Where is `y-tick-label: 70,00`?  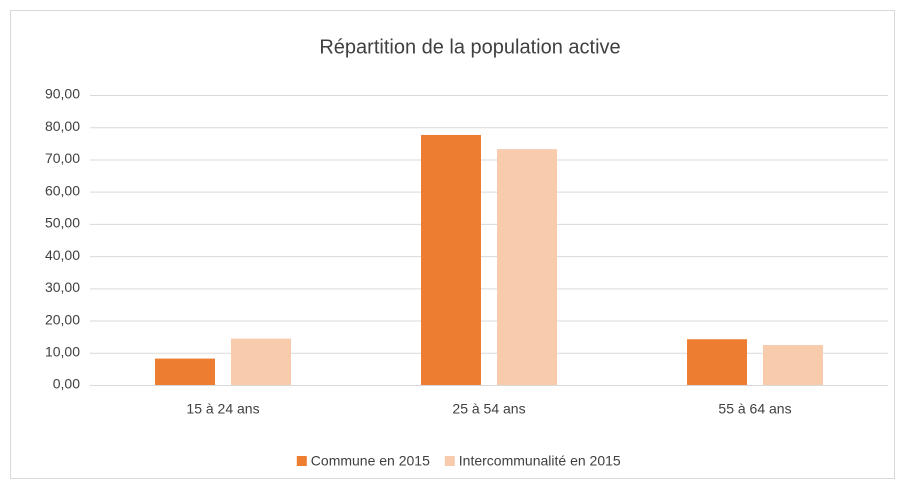 y-tick-label: 70,00 is located at coordinates (62, 158).